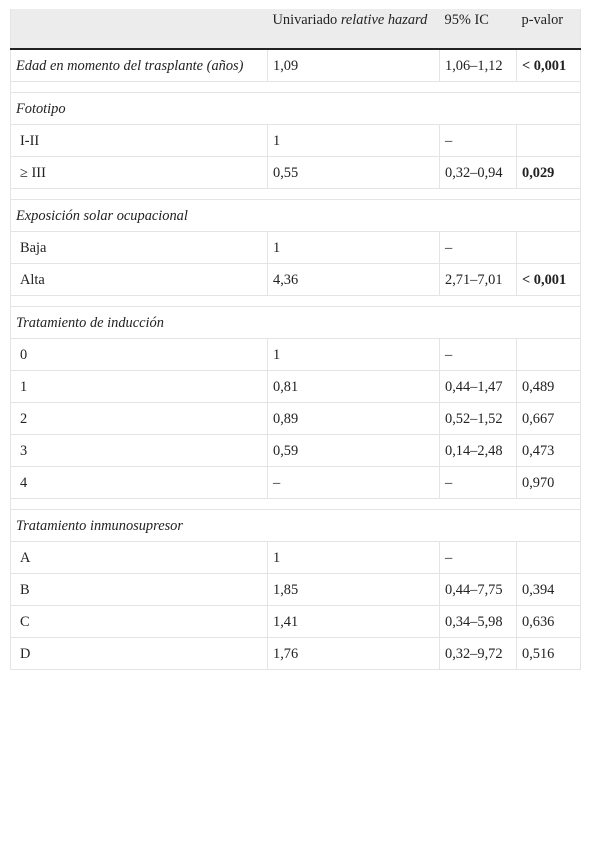 The image size is (590, 845). Describe the element at coordinates (548, 172) in the screenshot. I see `row-pvalue: 0,029` at that location.